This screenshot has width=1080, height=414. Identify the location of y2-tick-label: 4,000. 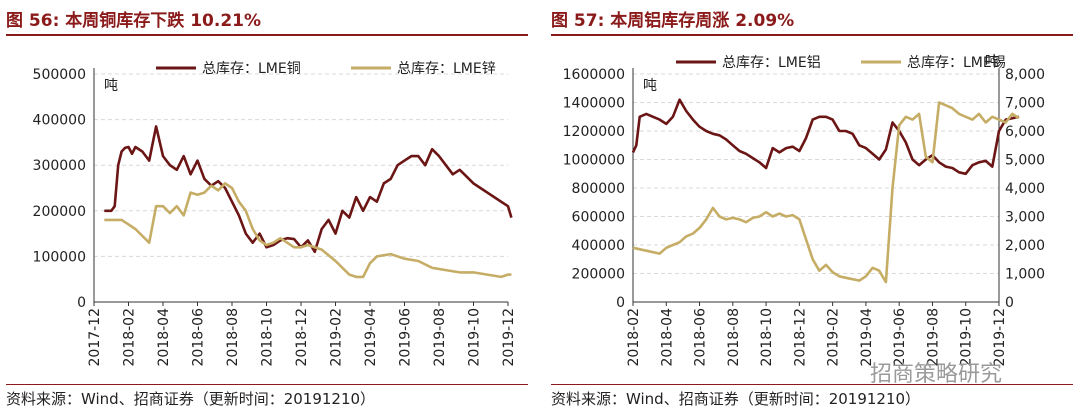
(1025, 189).